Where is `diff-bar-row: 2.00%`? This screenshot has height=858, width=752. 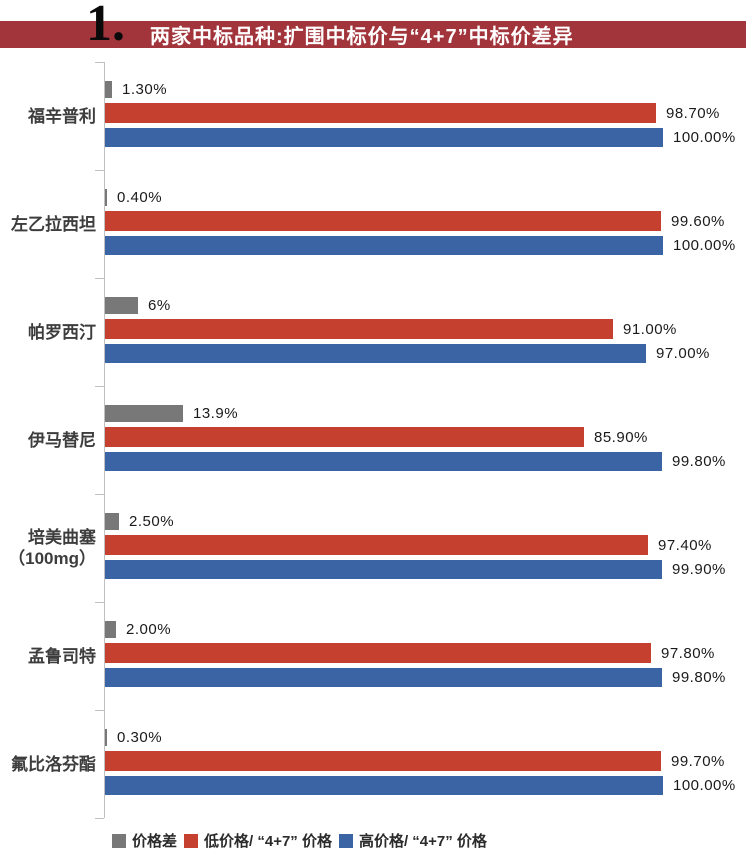 diff-bar-row: 2.00% is located at coordinates (138, 629).